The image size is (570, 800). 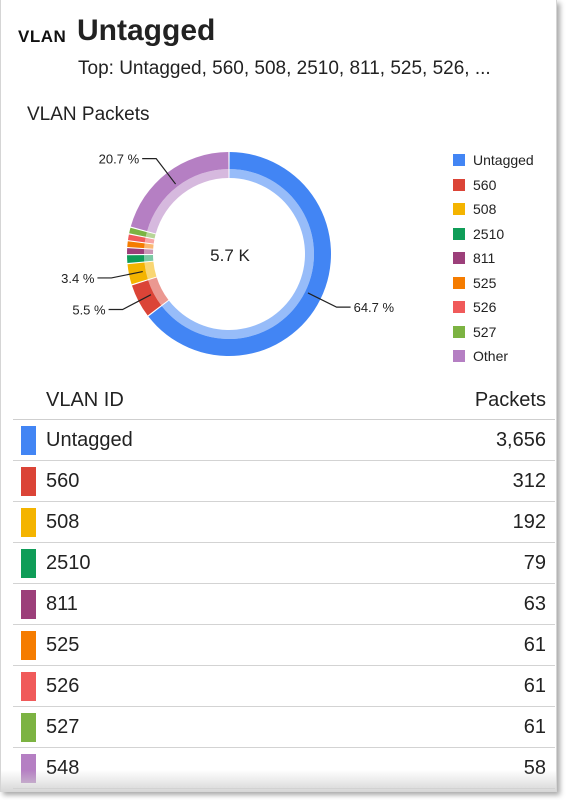 I want to click on legend-label: 2510, so click(x=489, y=233).